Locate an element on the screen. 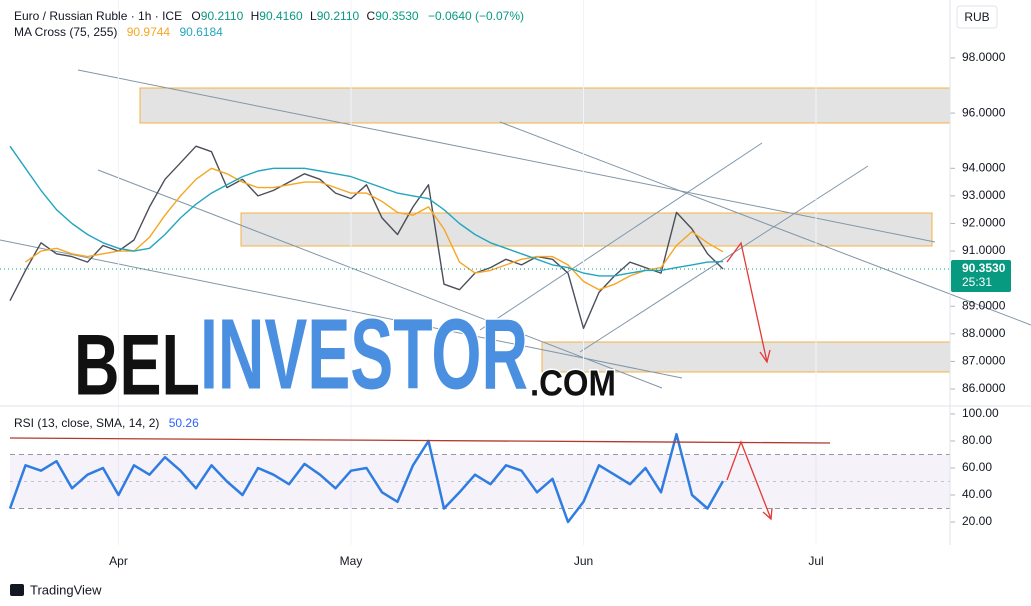 The image size is (1031, 606). y-tick-label: 91.0000 is located at coordinates (984, 250).